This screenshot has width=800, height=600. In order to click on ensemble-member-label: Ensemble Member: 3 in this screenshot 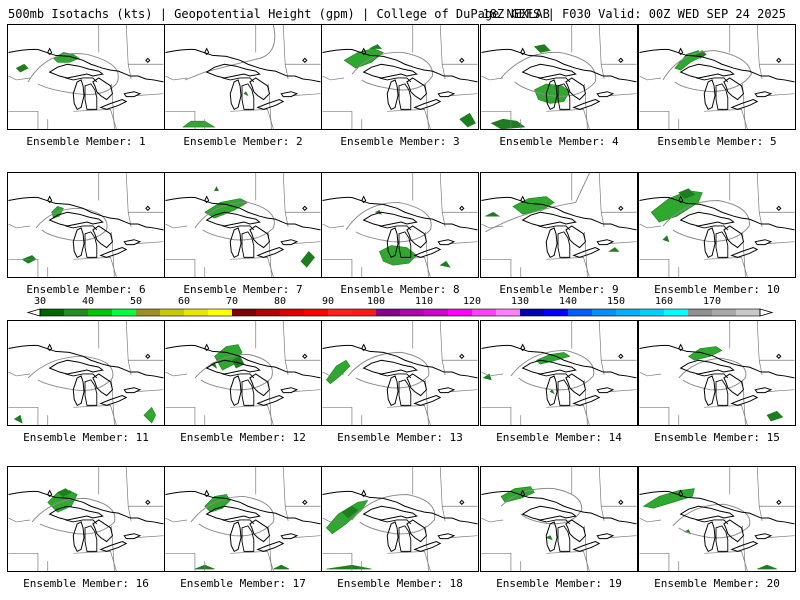, I will do `click(400, 141)`.